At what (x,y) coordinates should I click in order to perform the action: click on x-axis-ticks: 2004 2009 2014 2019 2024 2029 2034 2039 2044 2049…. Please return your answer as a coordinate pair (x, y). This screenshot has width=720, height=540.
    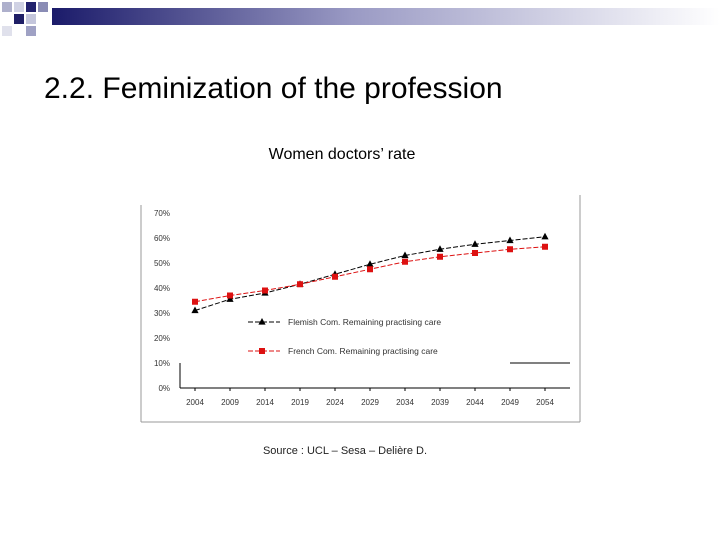
    Looking at the image, I should click on (370, 397).